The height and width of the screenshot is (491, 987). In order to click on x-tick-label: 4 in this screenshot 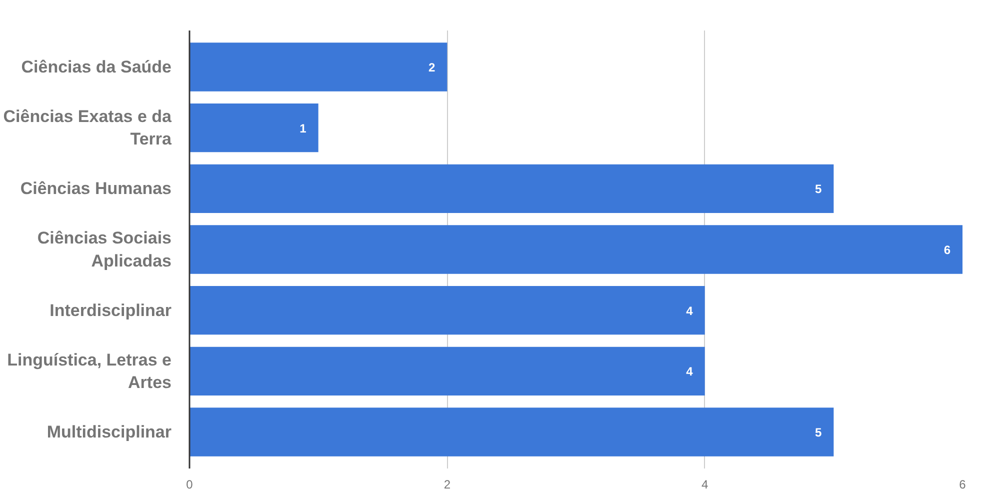, I will do `click(704, 484)`.